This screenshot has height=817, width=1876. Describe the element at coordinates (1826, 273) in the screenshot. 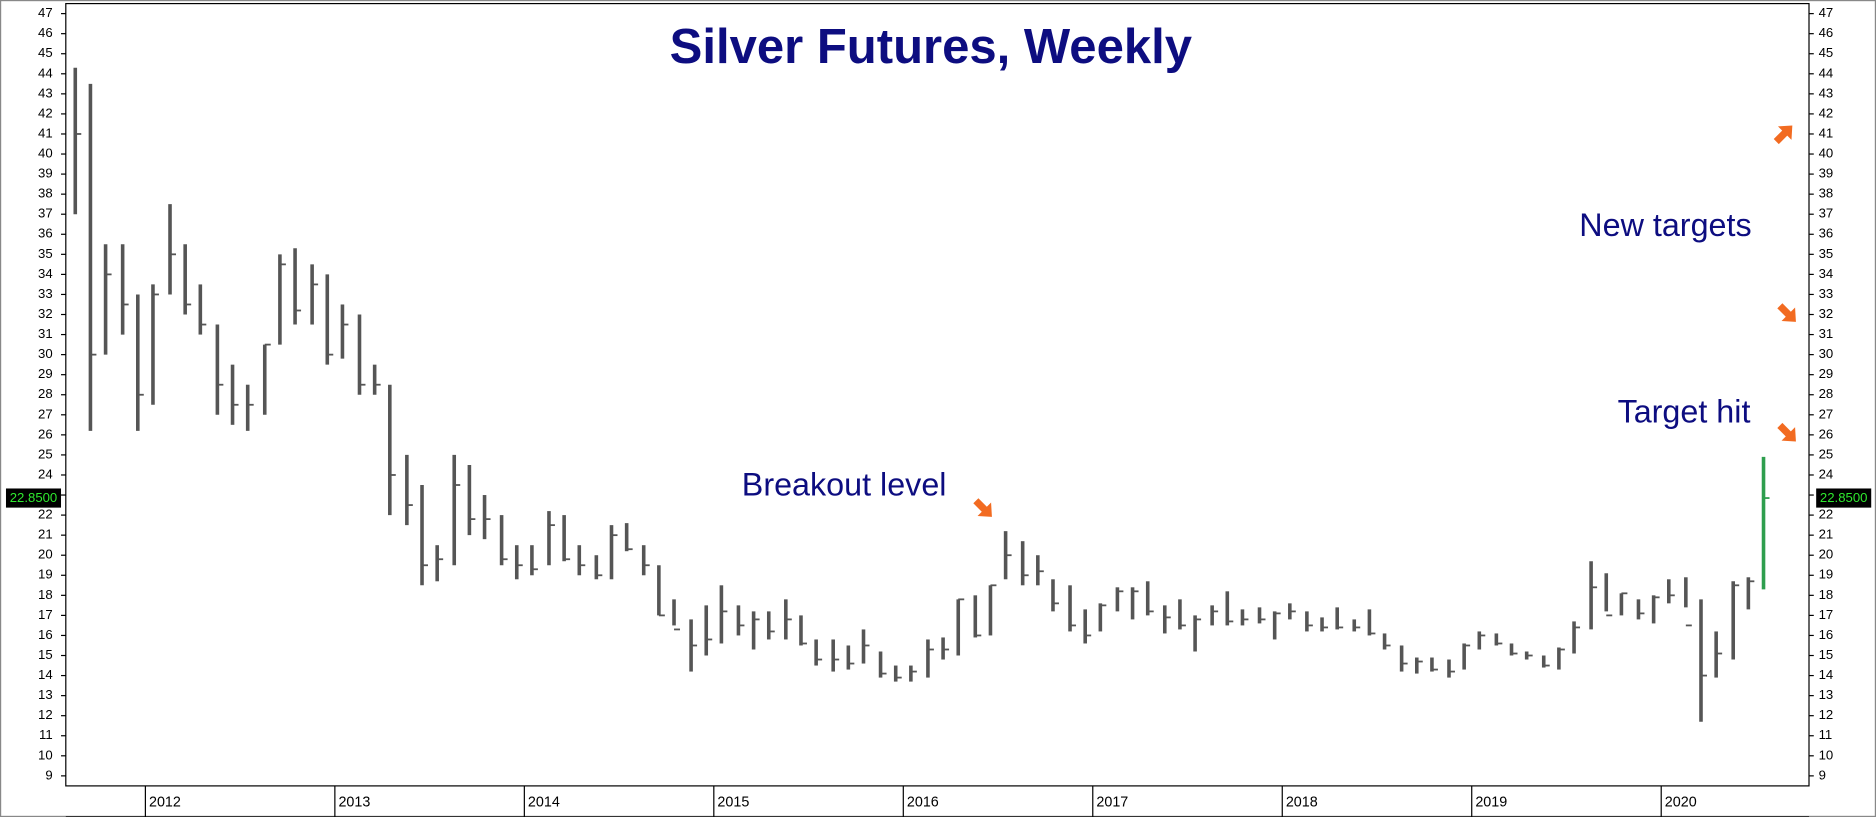

I see `y2-tick-label: 34` at that location.